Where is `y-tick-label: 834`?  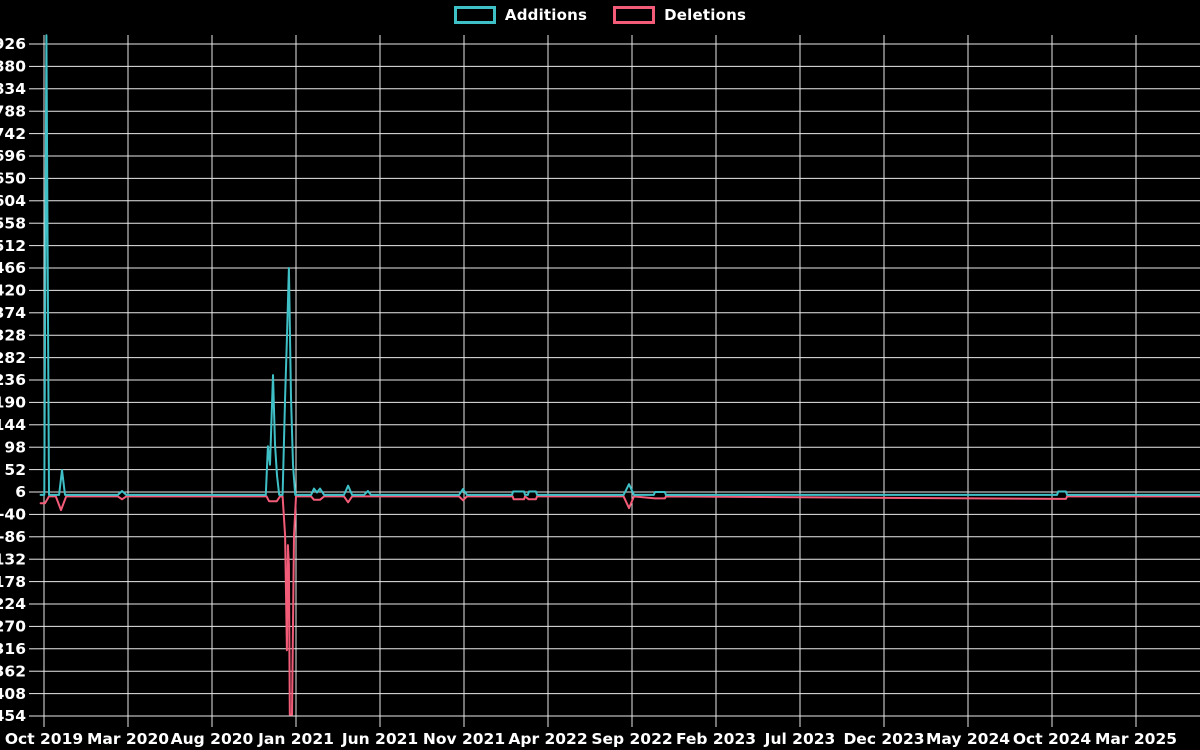
y-tick-label: 834 is located at coordinates (13, 89).